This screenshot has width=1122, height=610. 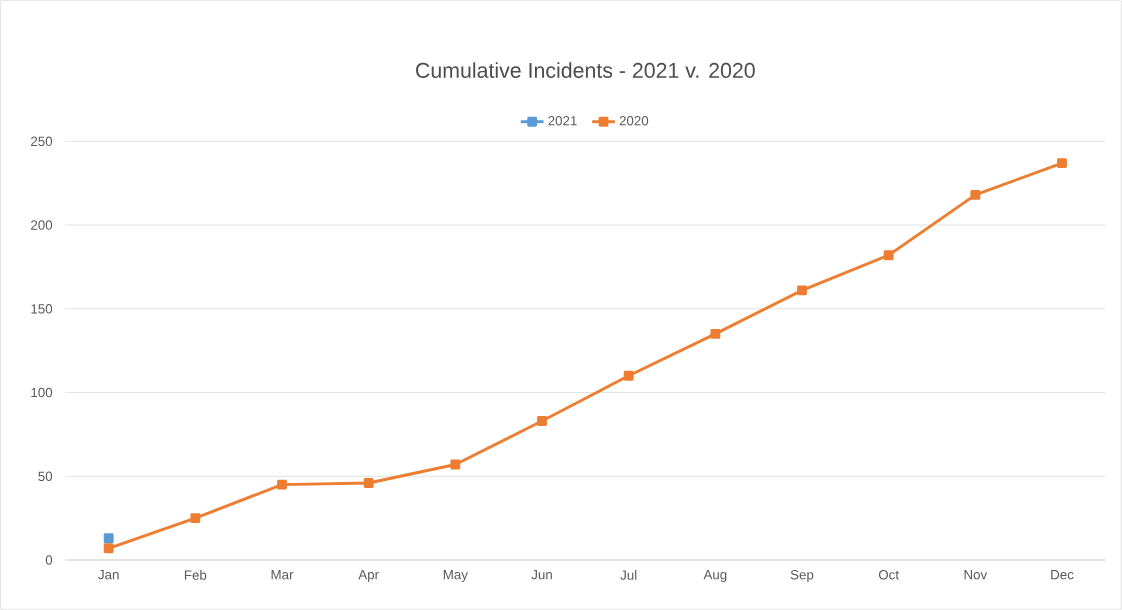 I want to click on x-tick-label: Dec, so click(x=1062, y=575).